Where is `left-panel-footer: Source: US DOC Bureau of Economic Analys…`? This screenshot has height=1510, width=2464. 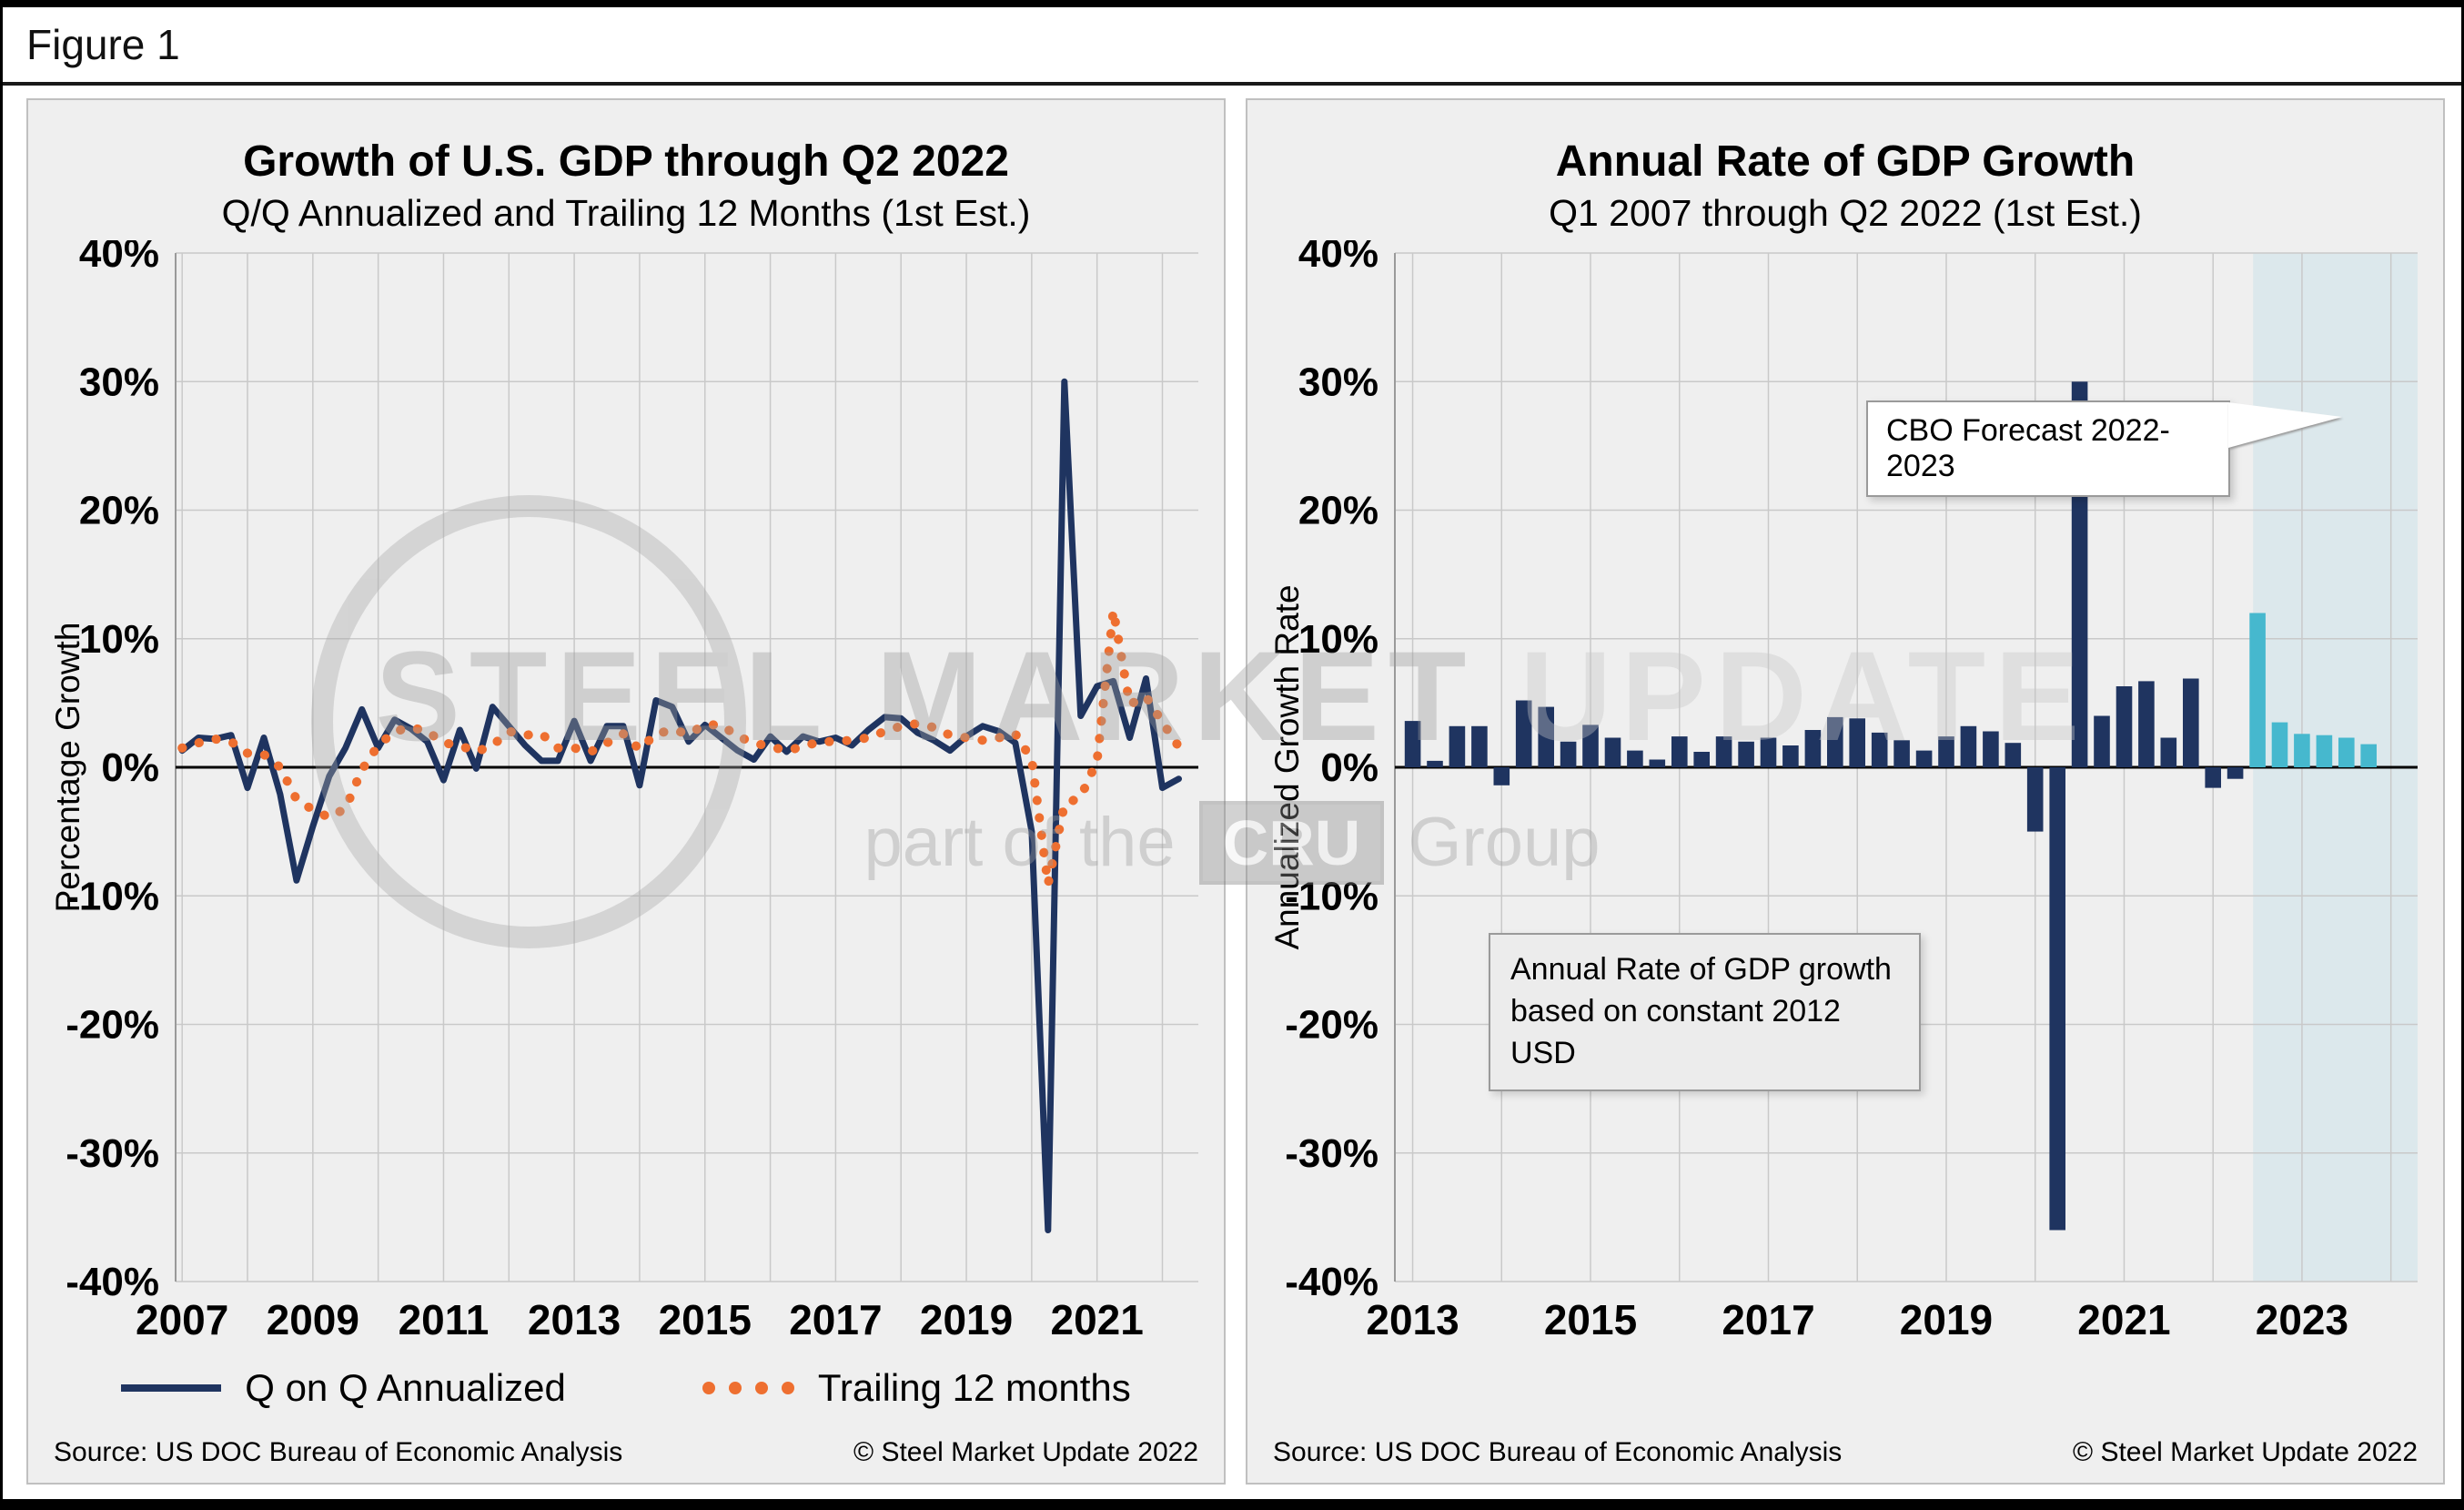 left-panel-footer: Source: US DOC Bureau of Economic Analys… is located at coordinates (626, 1455).